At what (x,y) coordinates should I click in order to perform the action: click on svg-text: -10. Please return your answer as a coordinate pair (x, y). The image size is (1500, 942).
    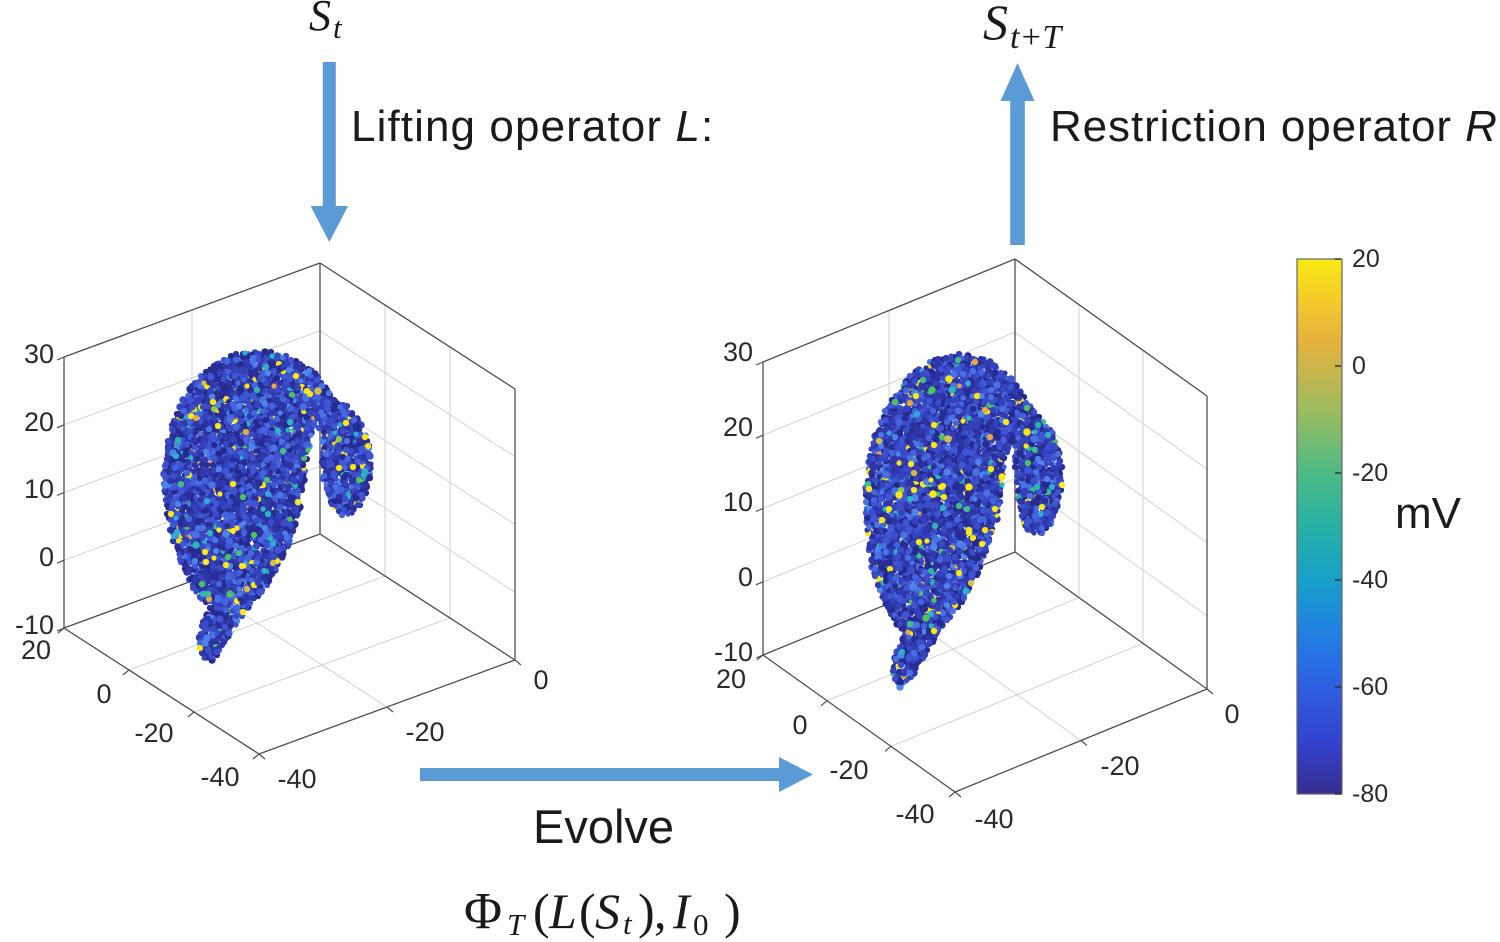
    Looking at the image, I should click on (34, 625).